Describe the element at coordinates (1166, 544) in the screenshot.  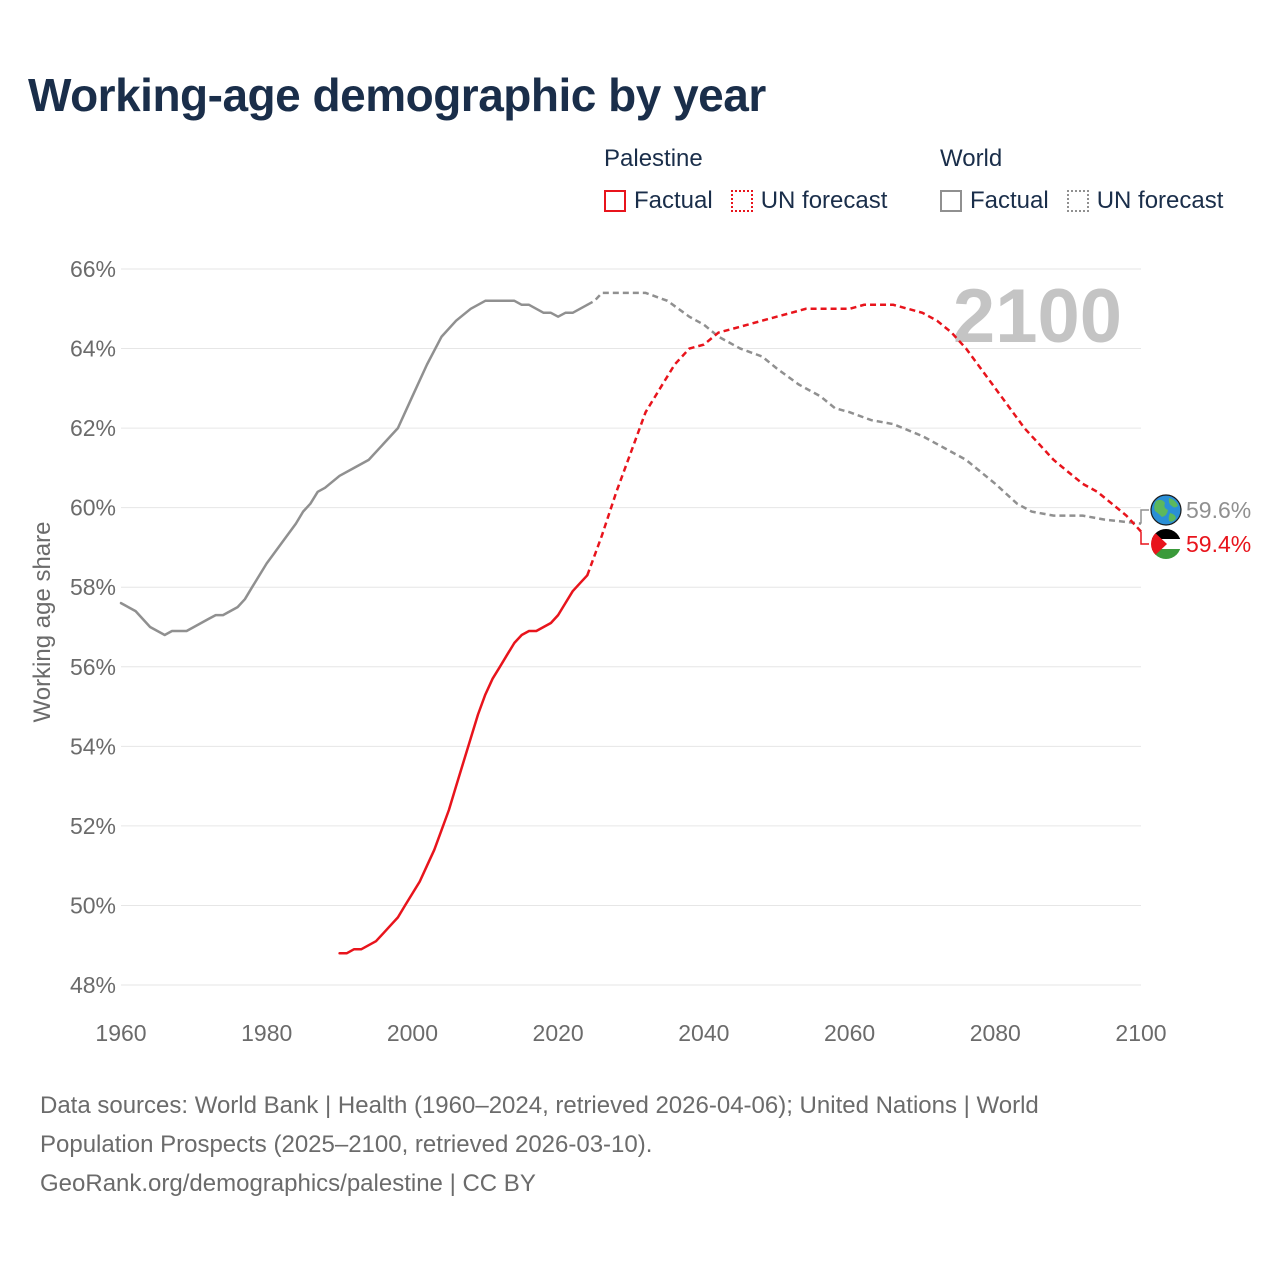
I see `palestine-flag-icon` at that location.